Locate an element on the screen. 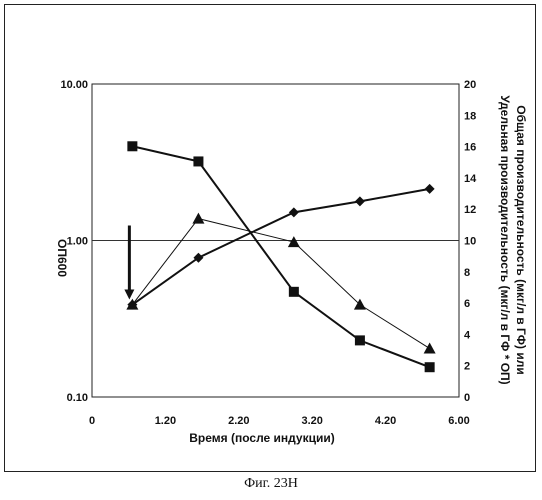 This screenshot has width=542, height=500. y-left-tick-label: 10.00 is located at coordinates (74, 85).